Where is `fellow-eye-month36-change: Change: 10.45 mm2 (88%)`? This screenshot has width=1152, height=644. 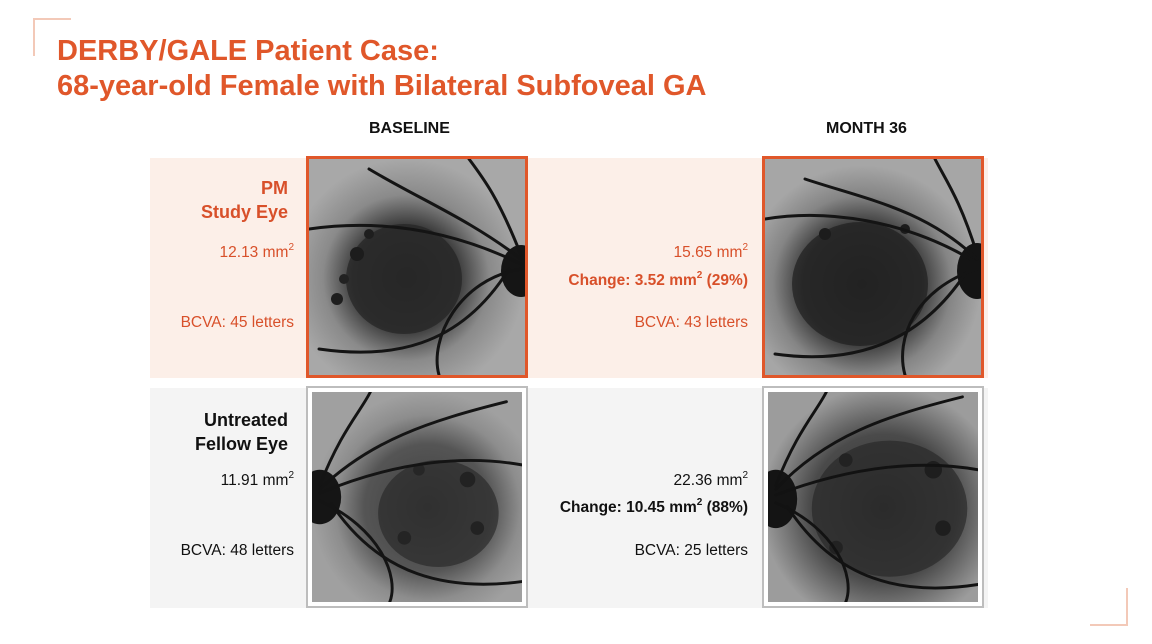 fellow-eye-month36-change: Change: 10.45 mm2 (88%) is located at coordinates (654, 508).